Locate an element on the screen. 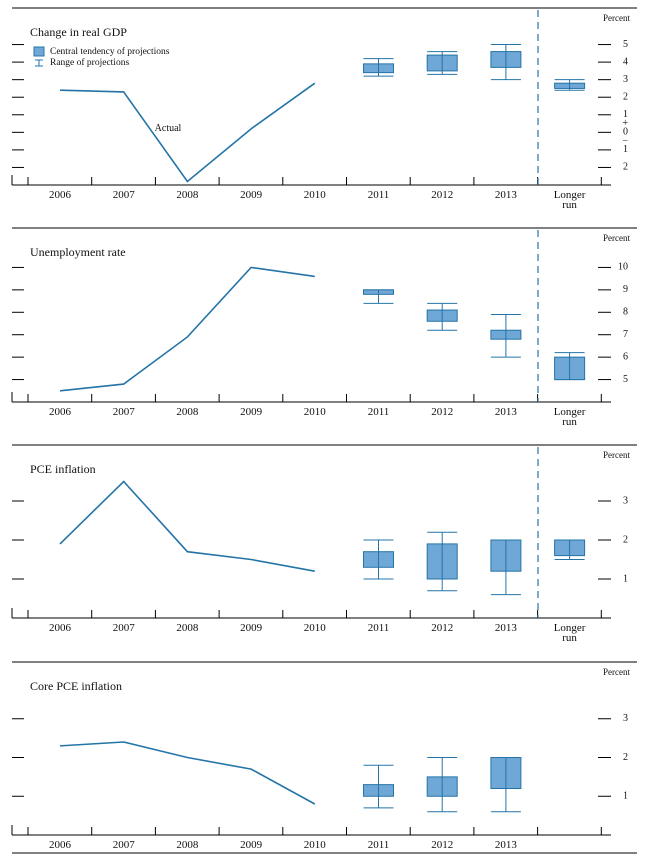 The width and height of the screenshot is (650, 860). legend-label: Range of projections is located at coordinates (89, 62).